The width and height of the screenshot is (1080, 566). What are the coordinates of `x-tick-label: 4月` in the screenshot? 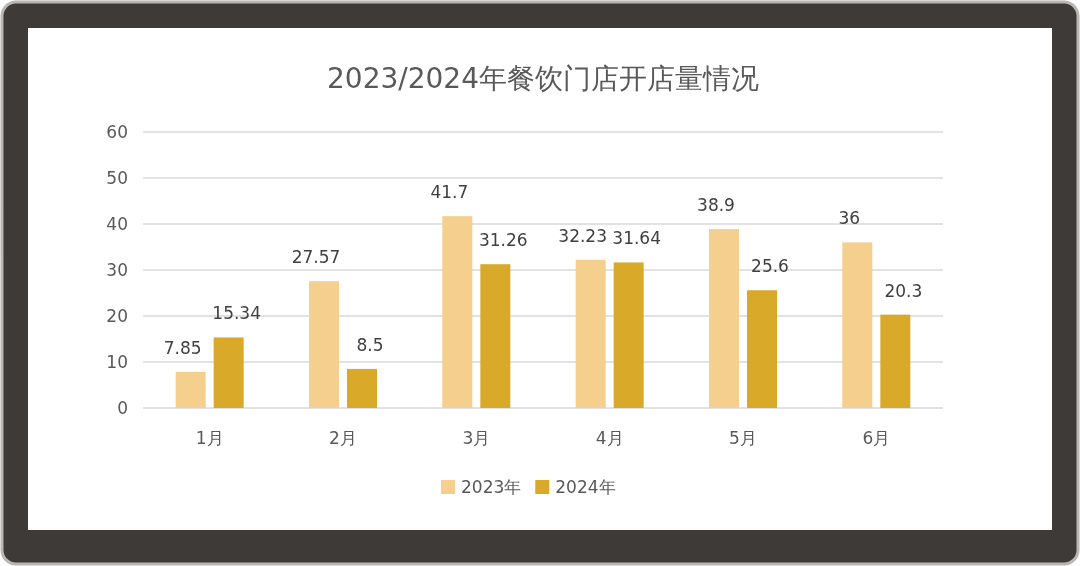 It's located at (609, 438).